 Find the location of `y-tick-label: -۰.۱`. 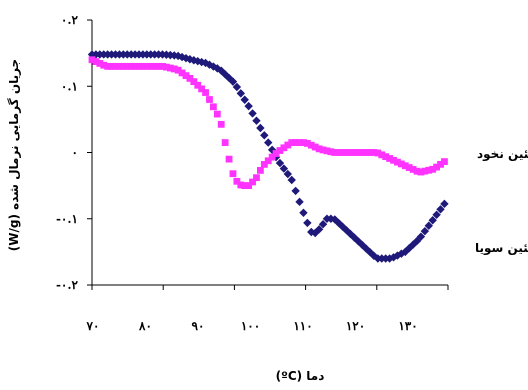

y-tick-label: -۰.۱ is located at coordinates (67, 219).